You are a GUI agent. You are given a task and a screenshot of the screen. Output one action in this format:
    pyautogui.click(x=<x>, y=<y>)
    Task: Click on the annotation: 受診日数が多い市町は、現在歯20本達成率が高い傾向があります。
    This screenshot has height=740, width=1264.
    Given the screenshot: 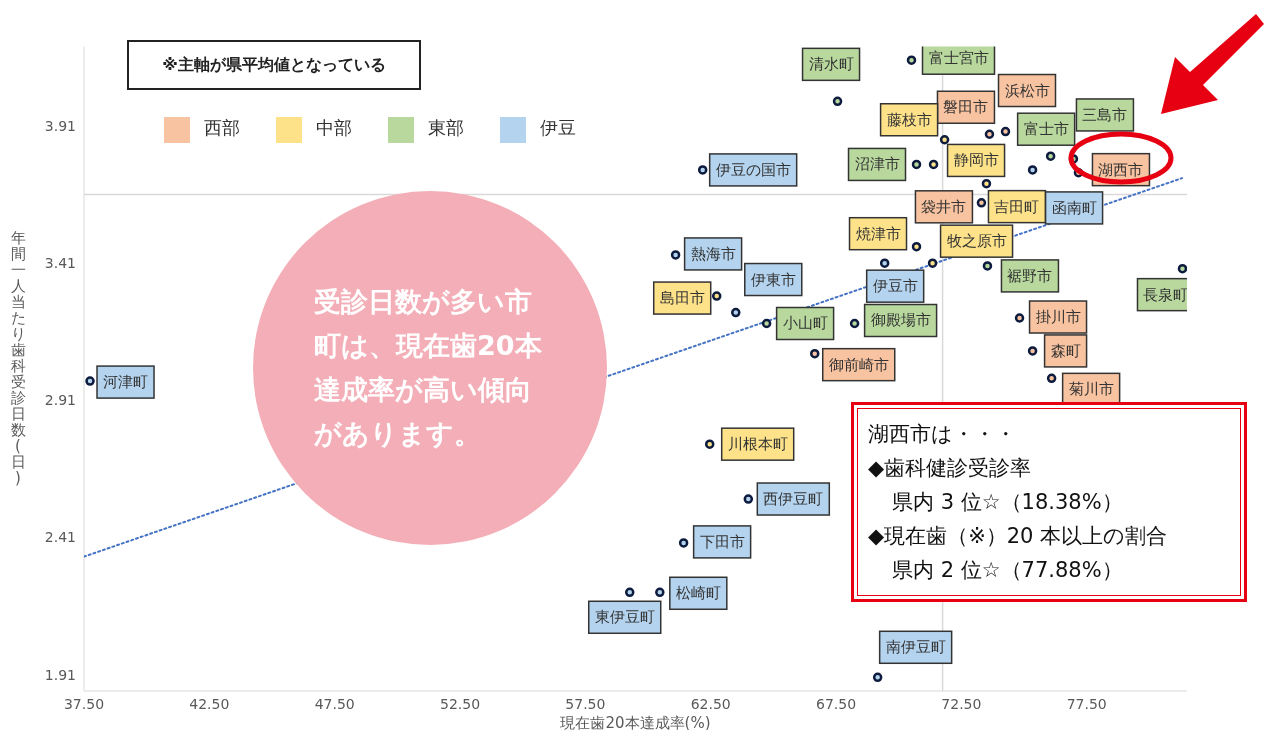 What is the action you would take?
    pyautogui.click(x=428, y=368)
    